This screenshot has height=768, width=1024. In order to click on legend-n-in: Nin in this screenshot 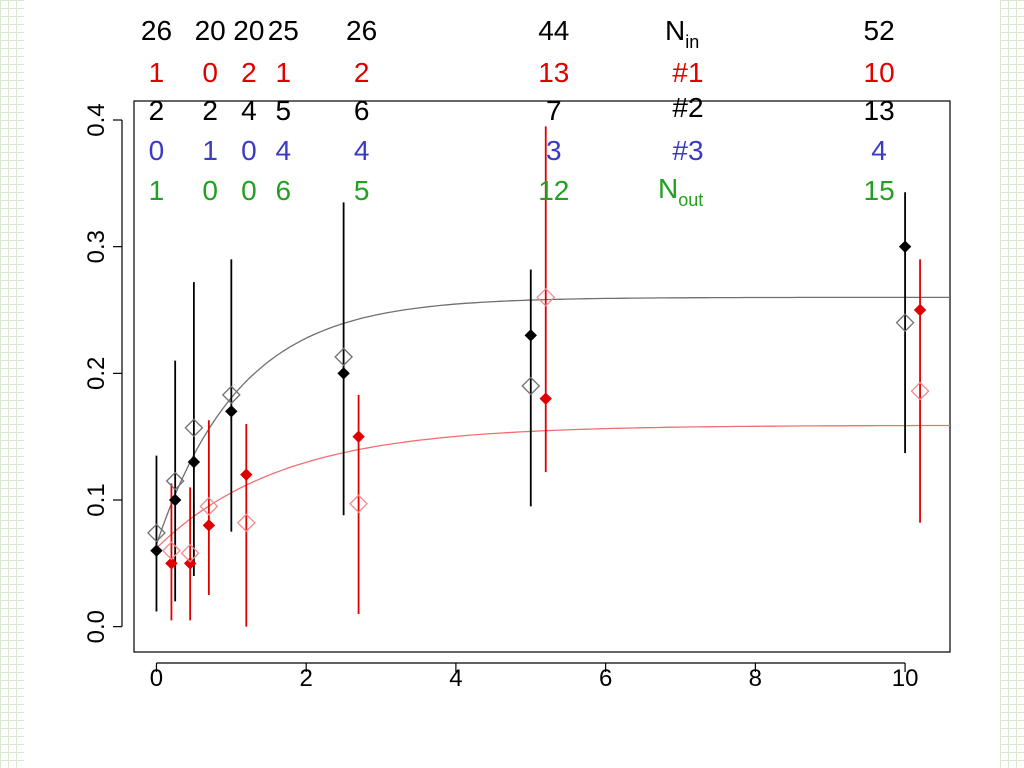, I will do `click(682, 33)`.